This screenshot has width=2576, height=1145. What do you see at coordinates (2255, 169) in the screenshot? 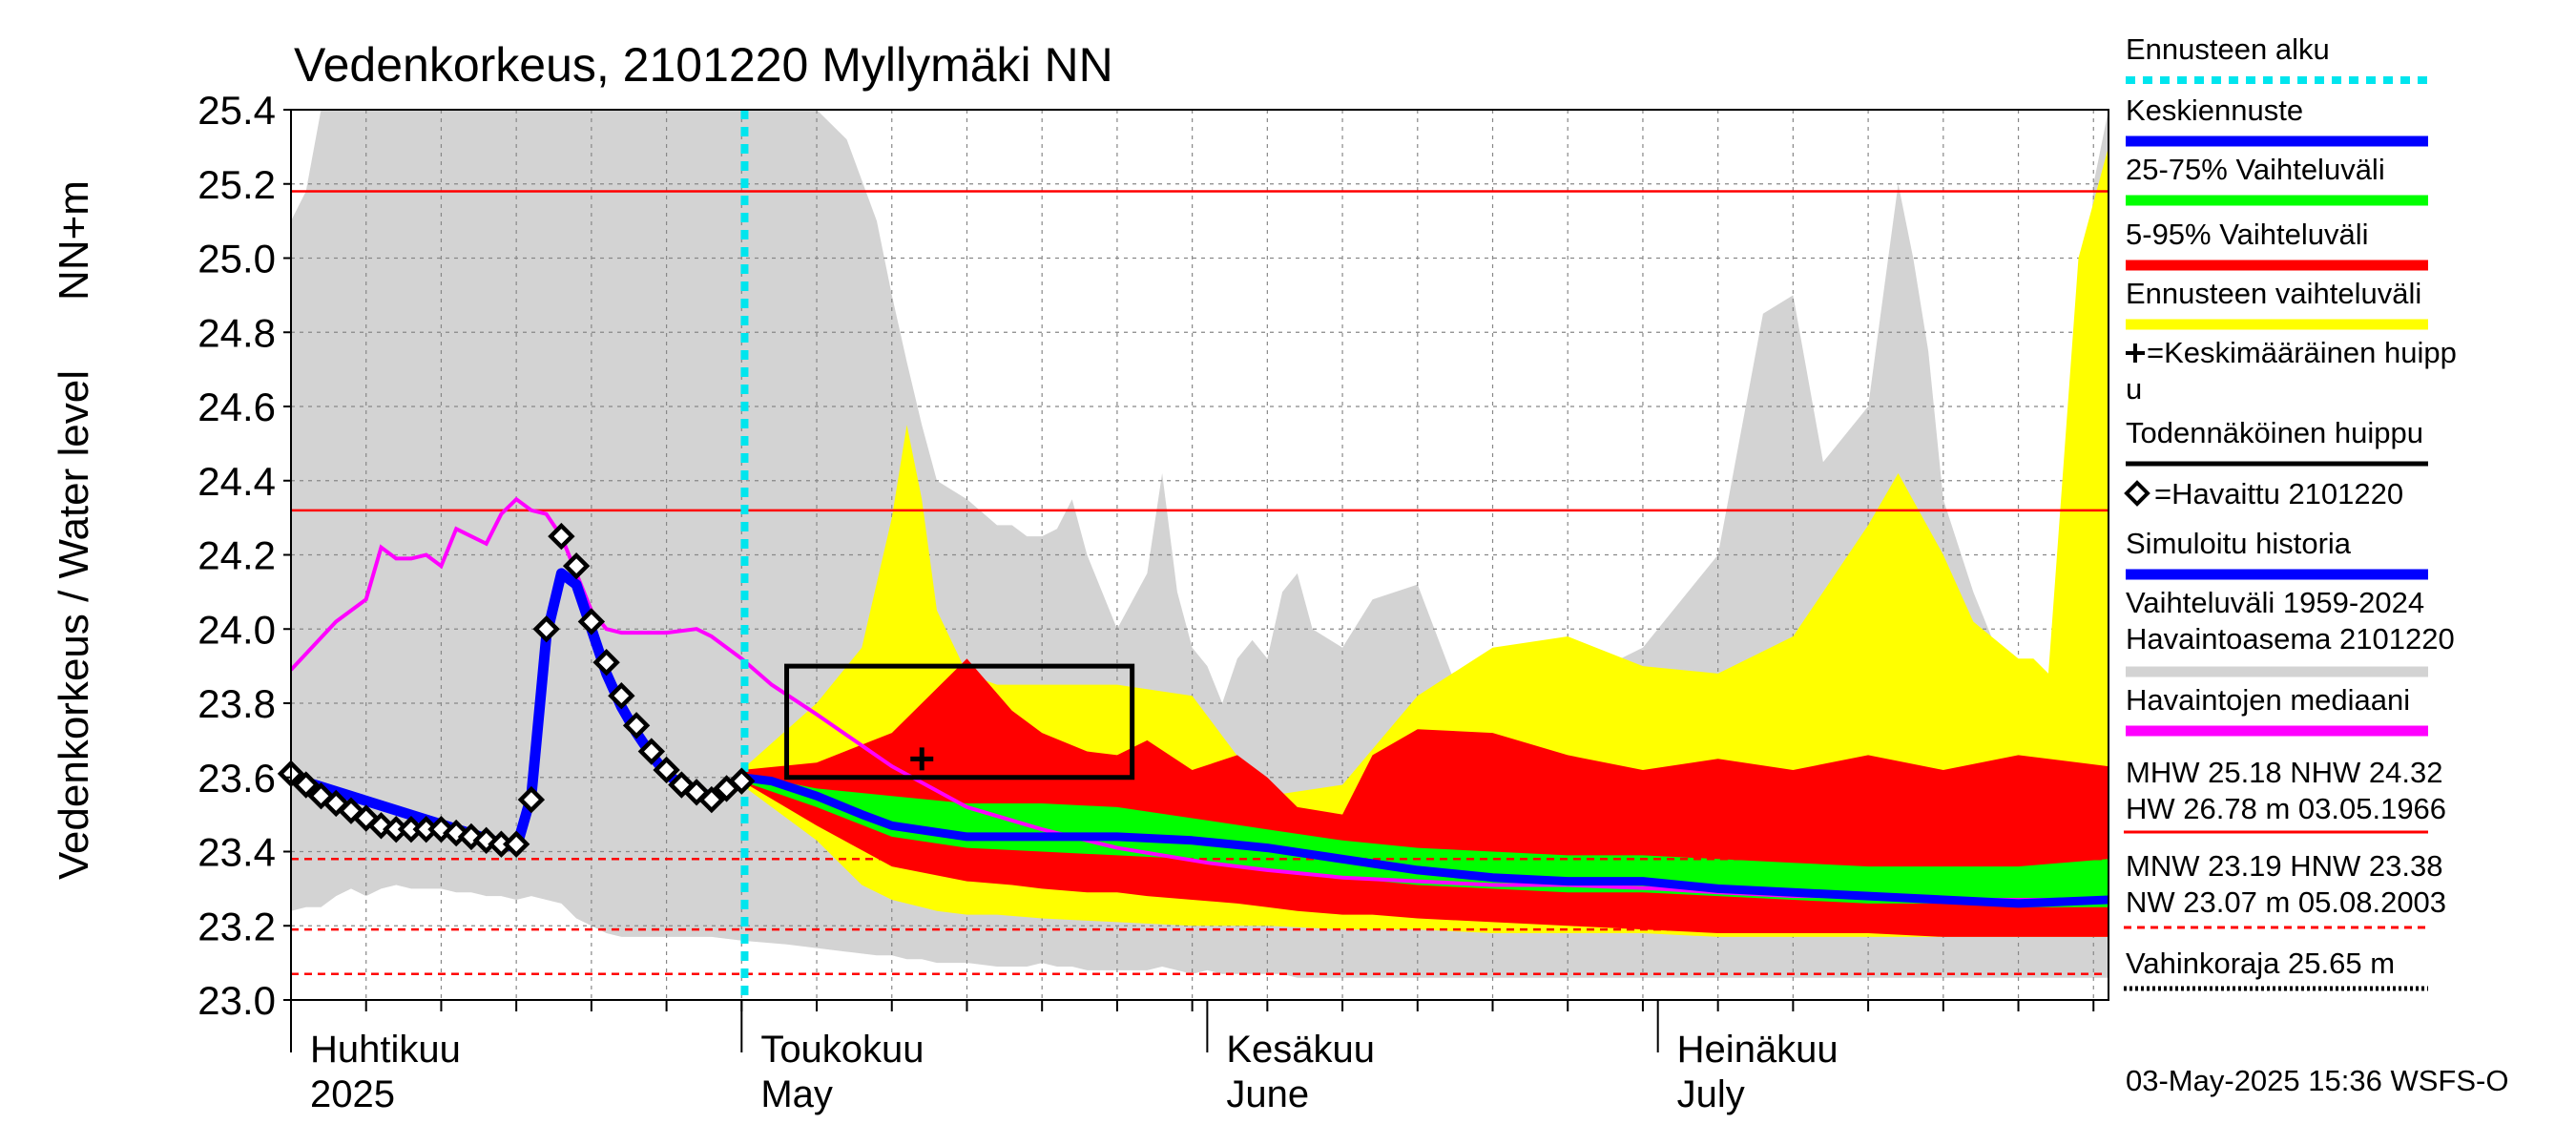
I see `legend-label: 25-75% Vaihteluväli` at bounding box center [2255, 169].